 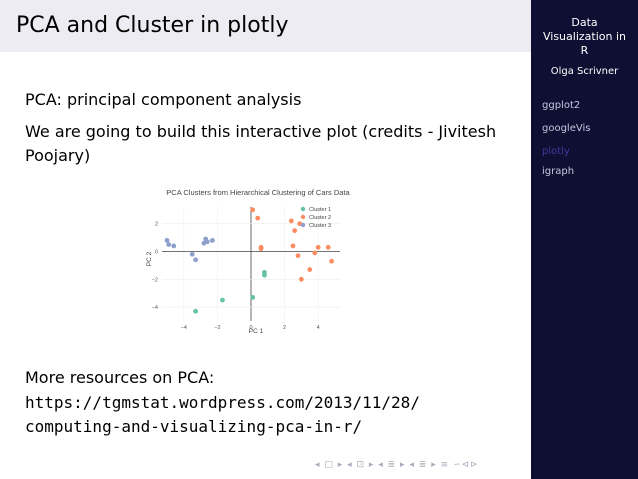 What do you see at coordinates (149, 258) in the screenshot?
I see `y-axis-label: PC 2` at bounding box center [149, 258].